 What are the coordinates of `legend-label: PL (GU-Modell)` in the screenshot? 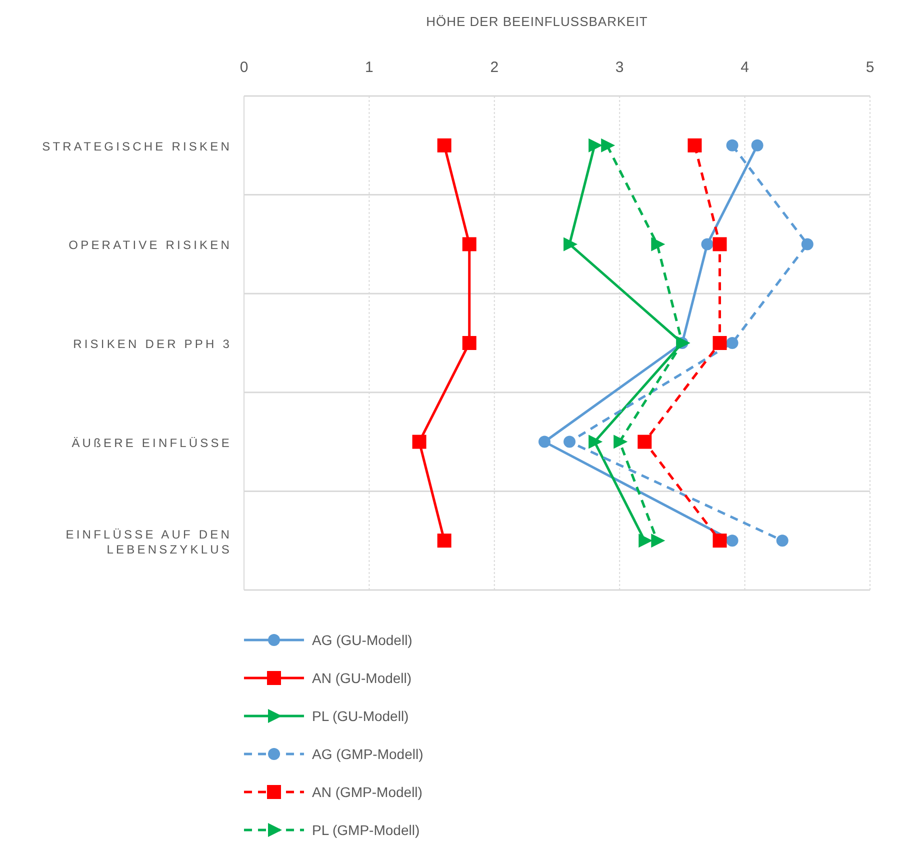 It's located at (360, 716).